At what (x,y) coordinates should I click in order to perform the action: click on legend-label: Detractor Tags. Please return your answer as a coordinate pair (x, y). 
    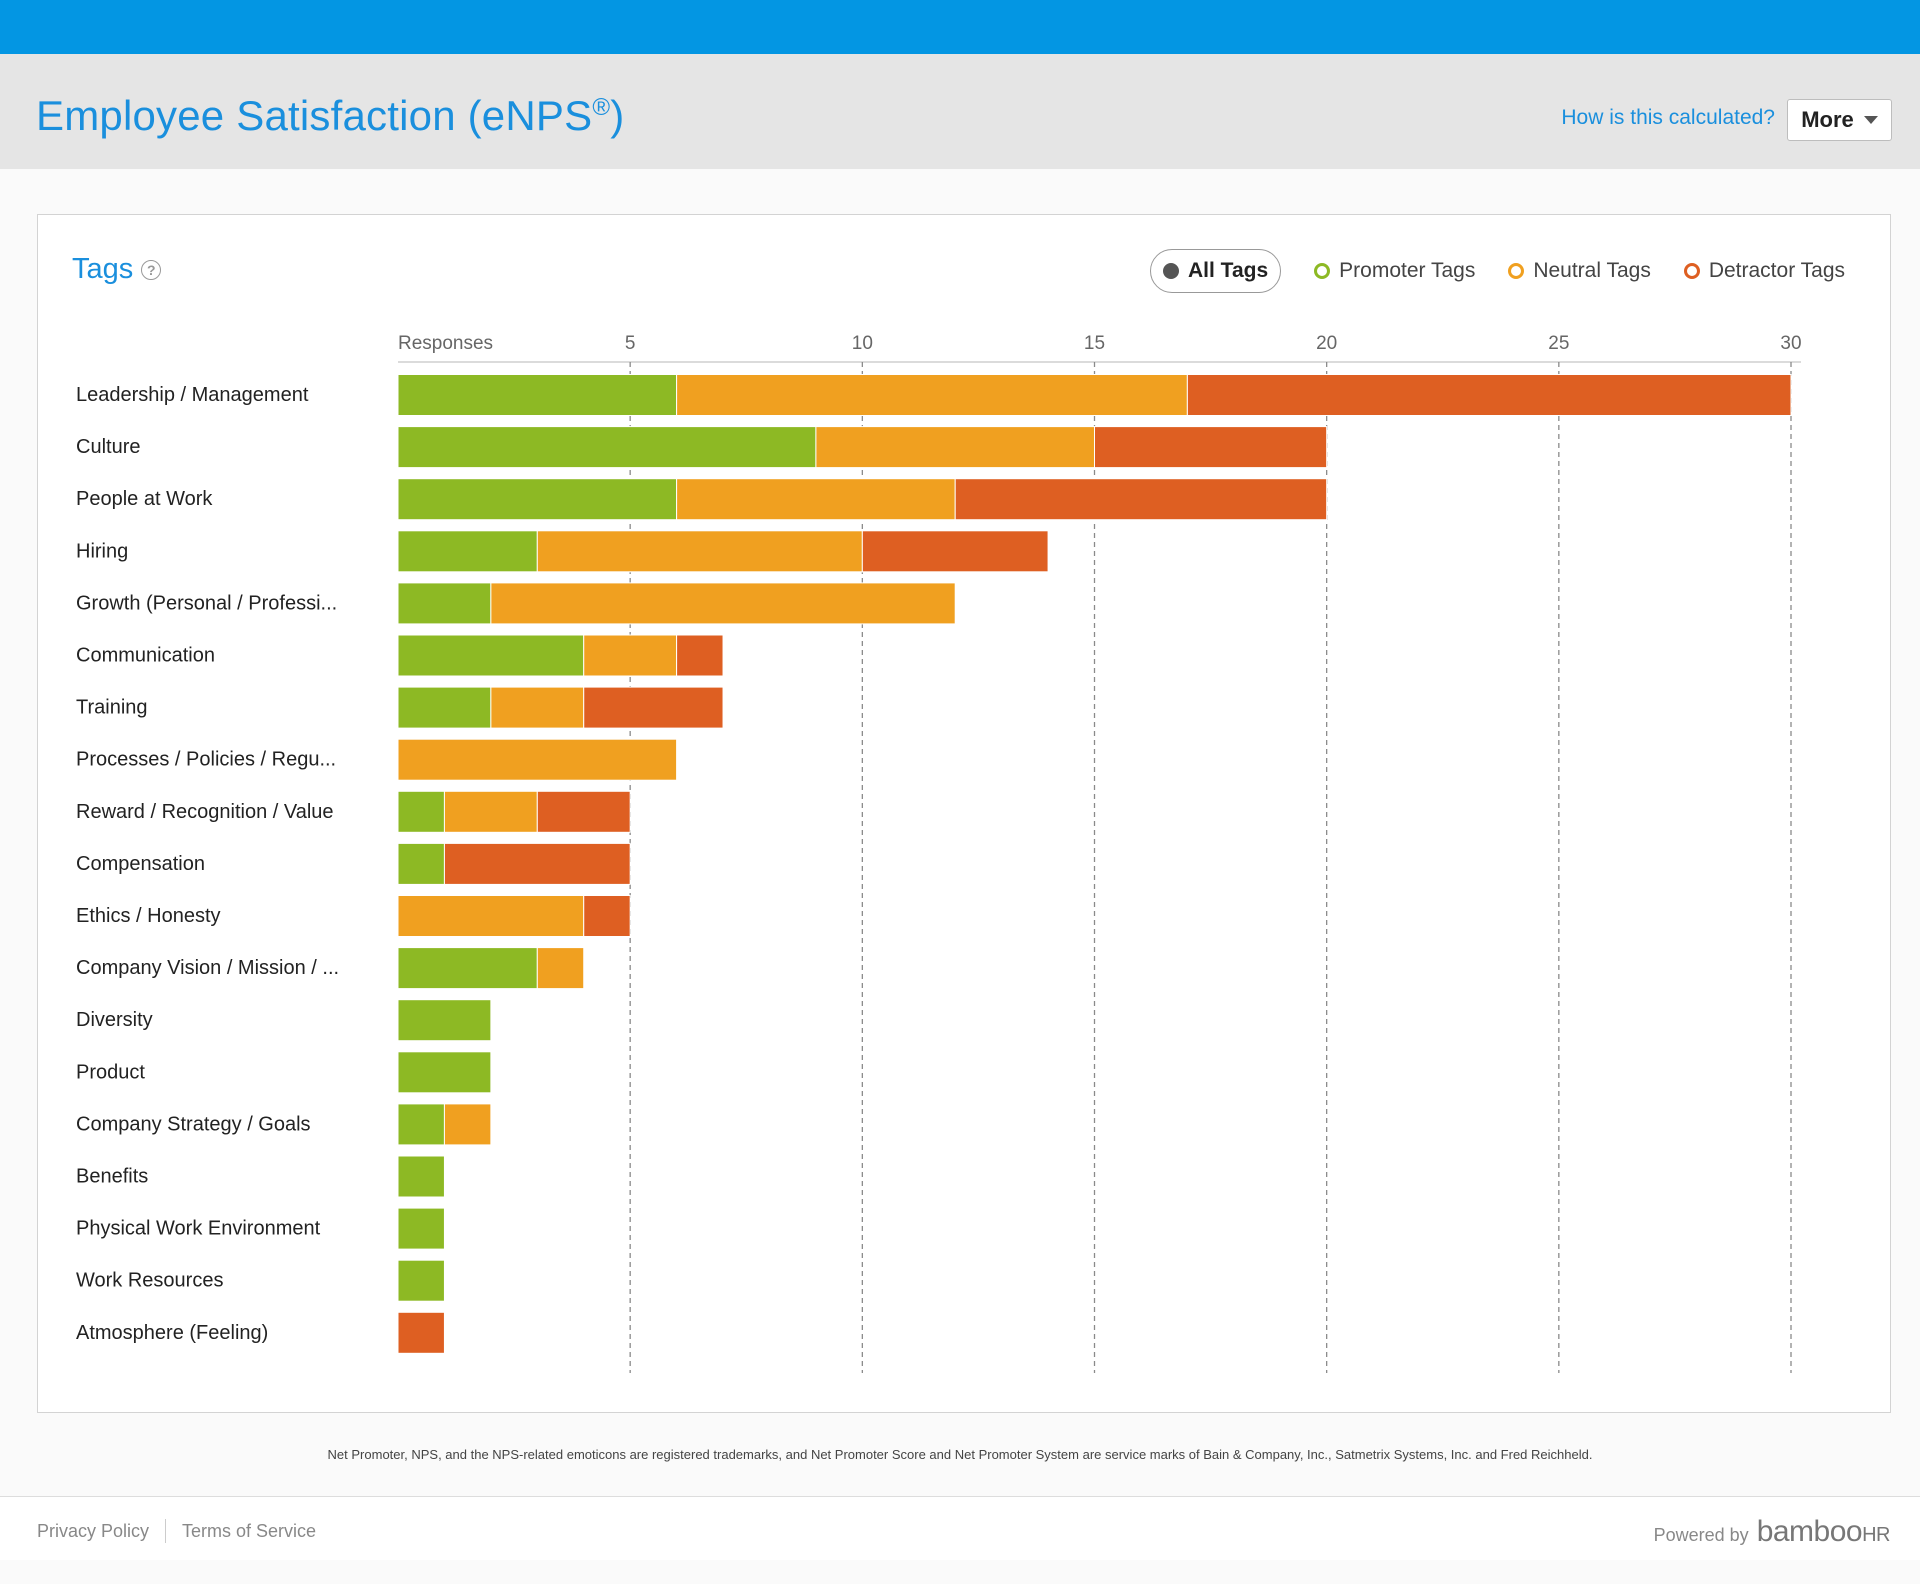
    Looking at the image, I should click on (1776, 270).